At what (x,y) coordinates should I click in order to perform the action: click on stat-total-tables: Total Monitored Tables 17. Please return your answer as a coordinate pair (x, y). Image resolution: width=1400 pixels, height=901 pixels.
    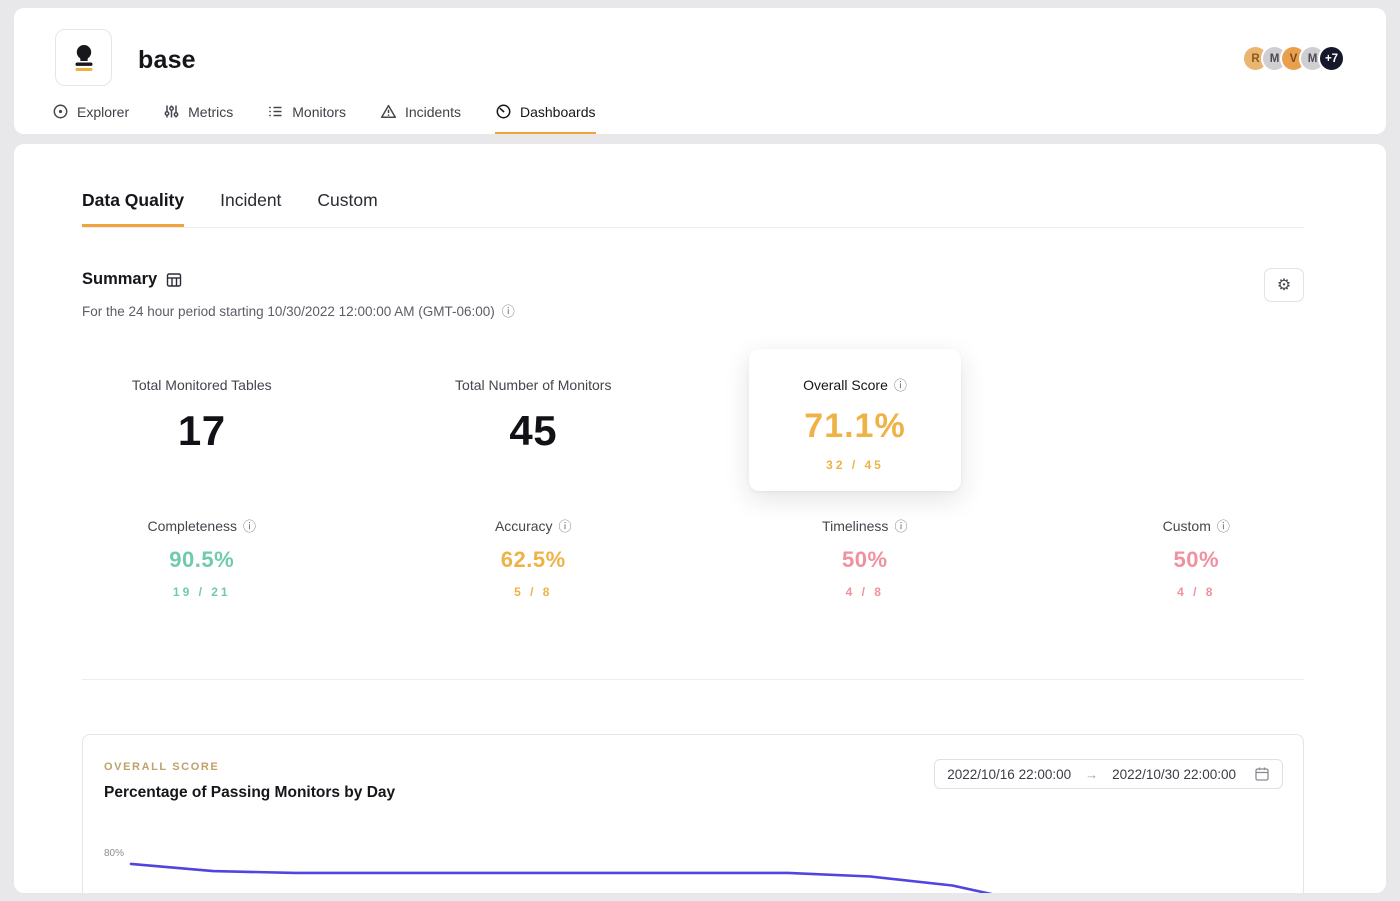
    Looking at the image, I should click on (202, 416).